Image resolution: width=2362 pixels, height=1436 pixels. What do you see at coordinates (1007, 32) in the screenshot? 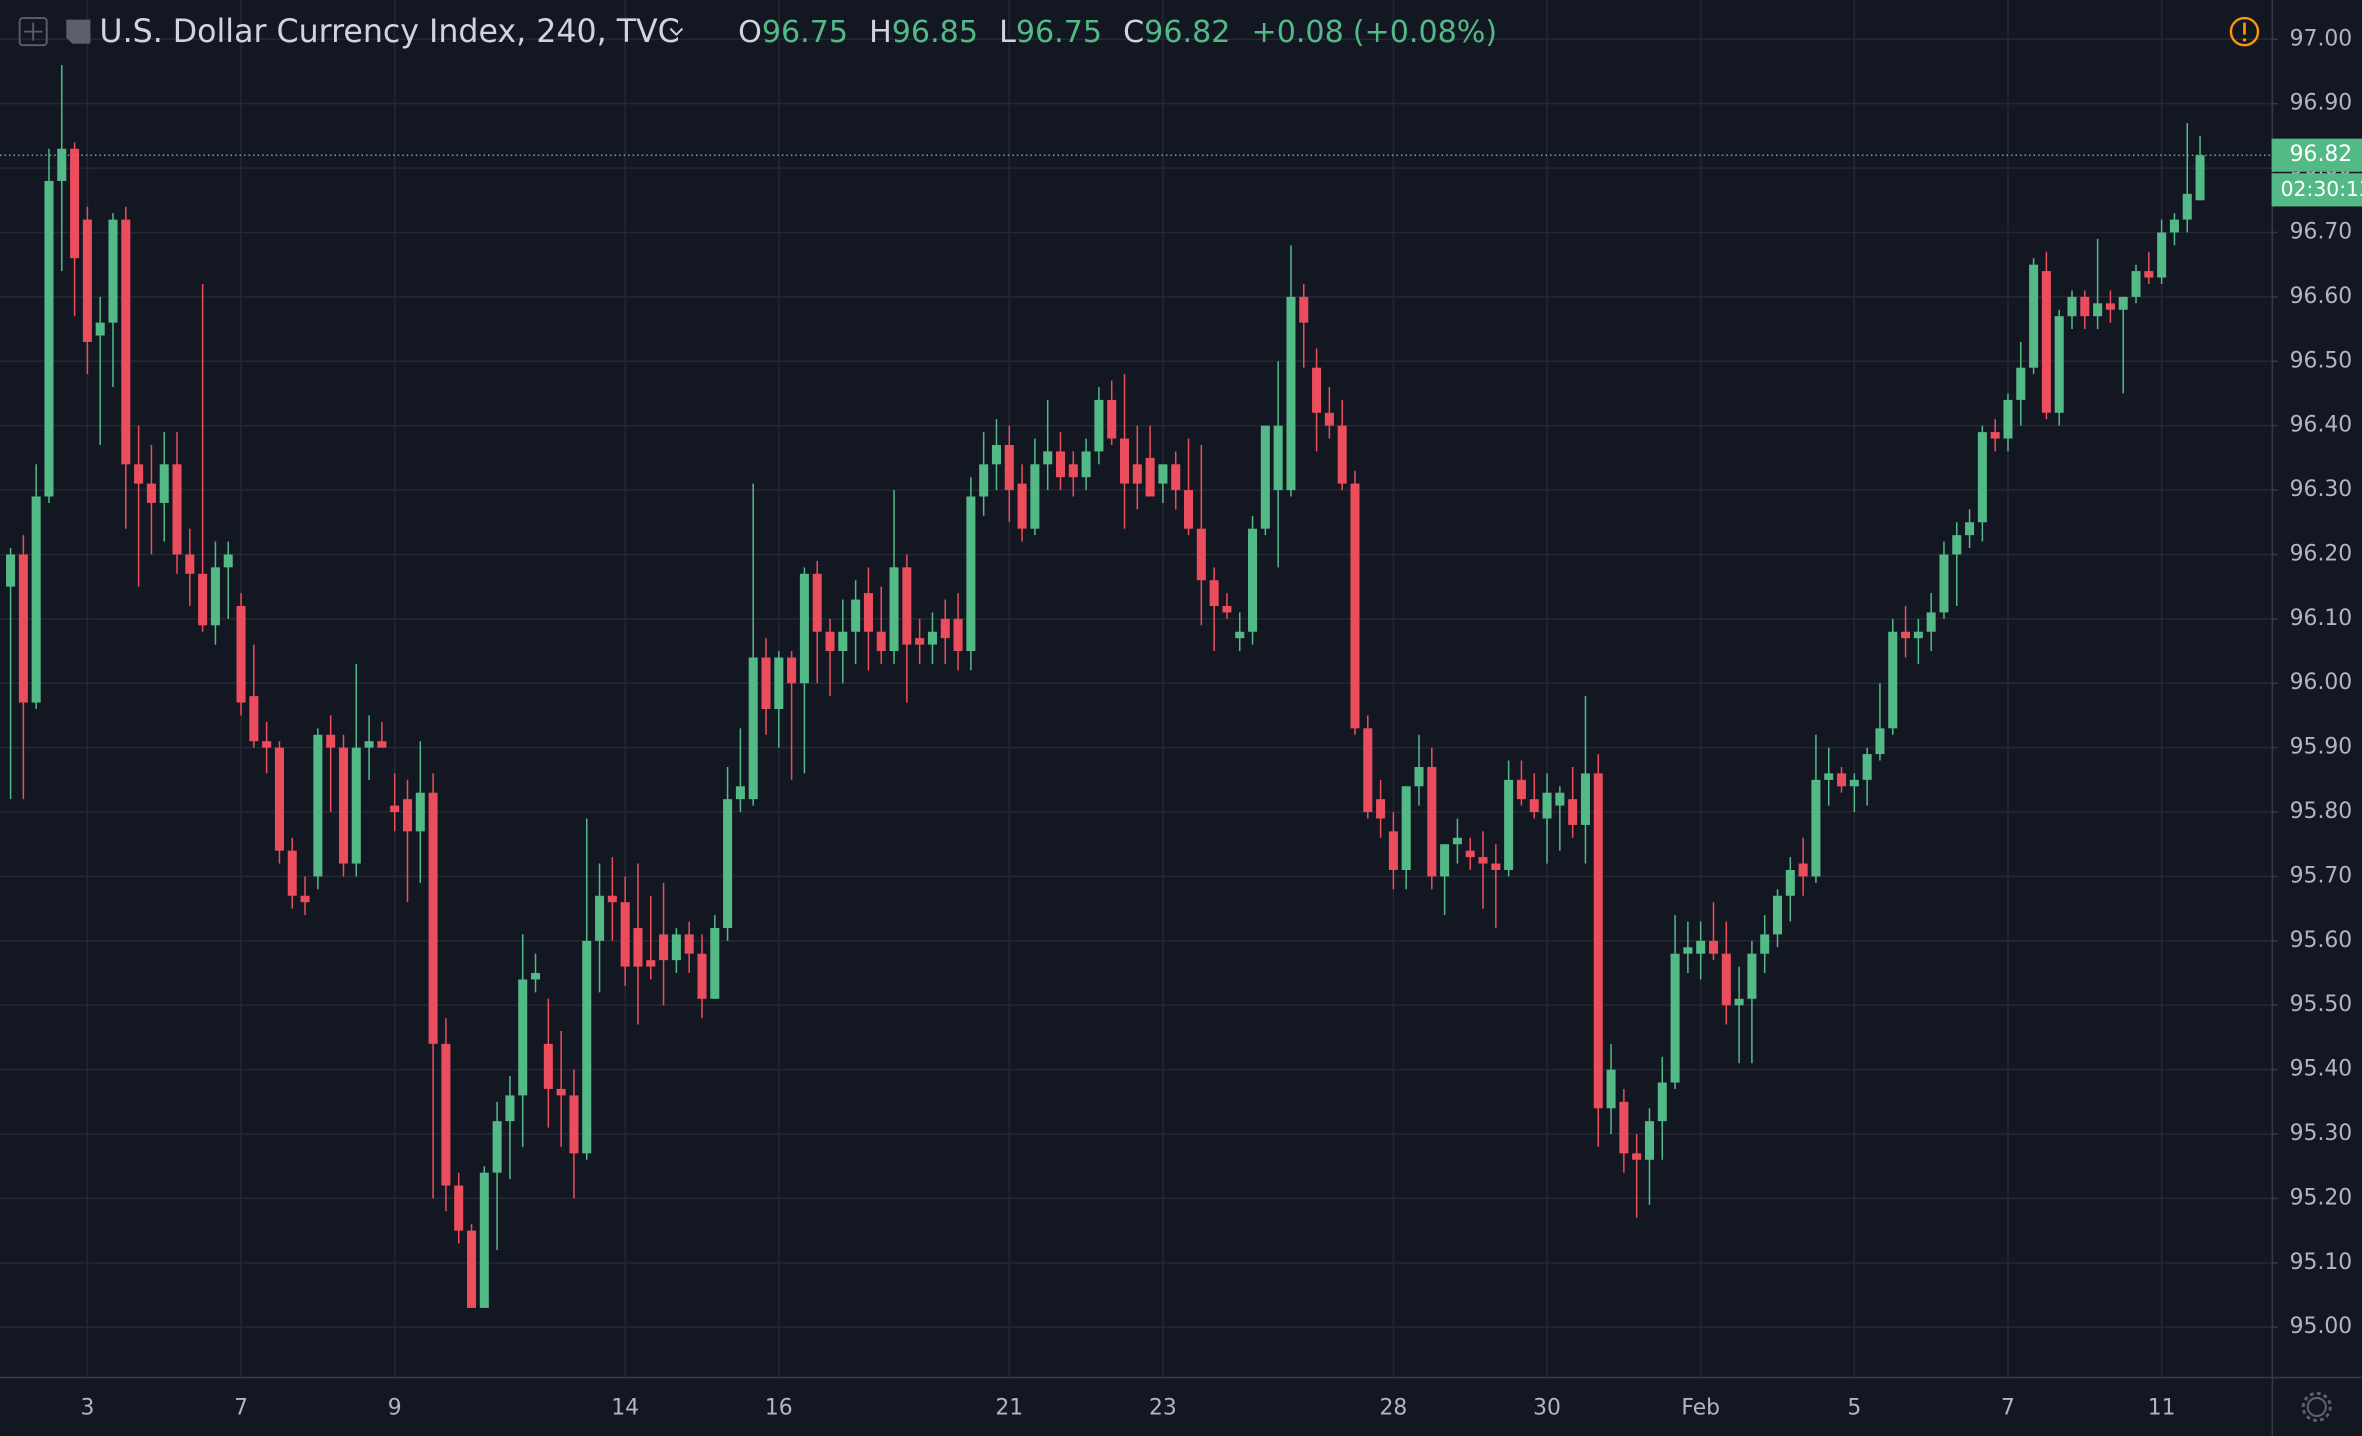
I see `legend-key: L` at bounding box center [1007, 32].